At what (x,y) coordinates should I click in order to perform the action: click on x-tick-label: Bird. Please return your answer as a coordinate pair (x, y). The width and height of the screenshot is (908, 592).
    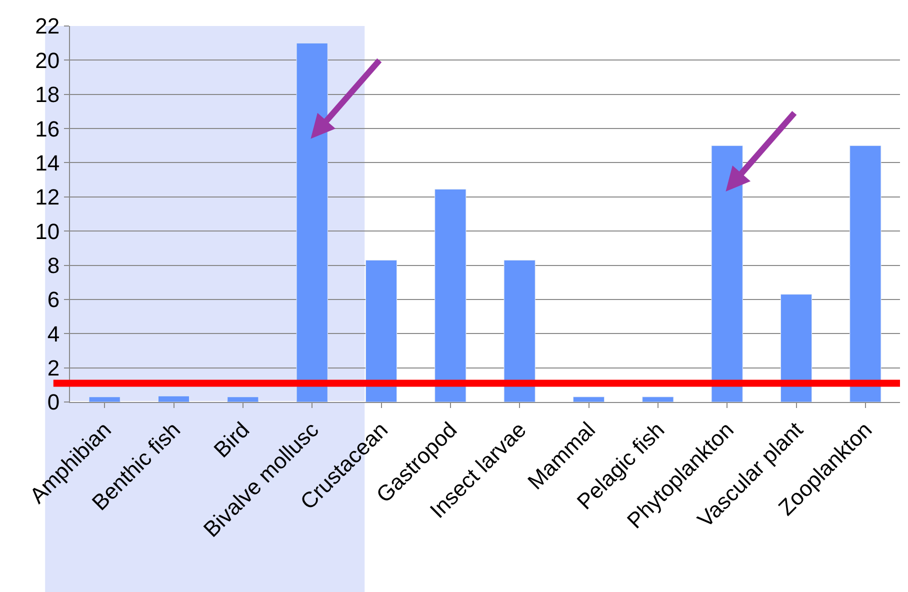
    Looking at the image, I should click on (231, 439).